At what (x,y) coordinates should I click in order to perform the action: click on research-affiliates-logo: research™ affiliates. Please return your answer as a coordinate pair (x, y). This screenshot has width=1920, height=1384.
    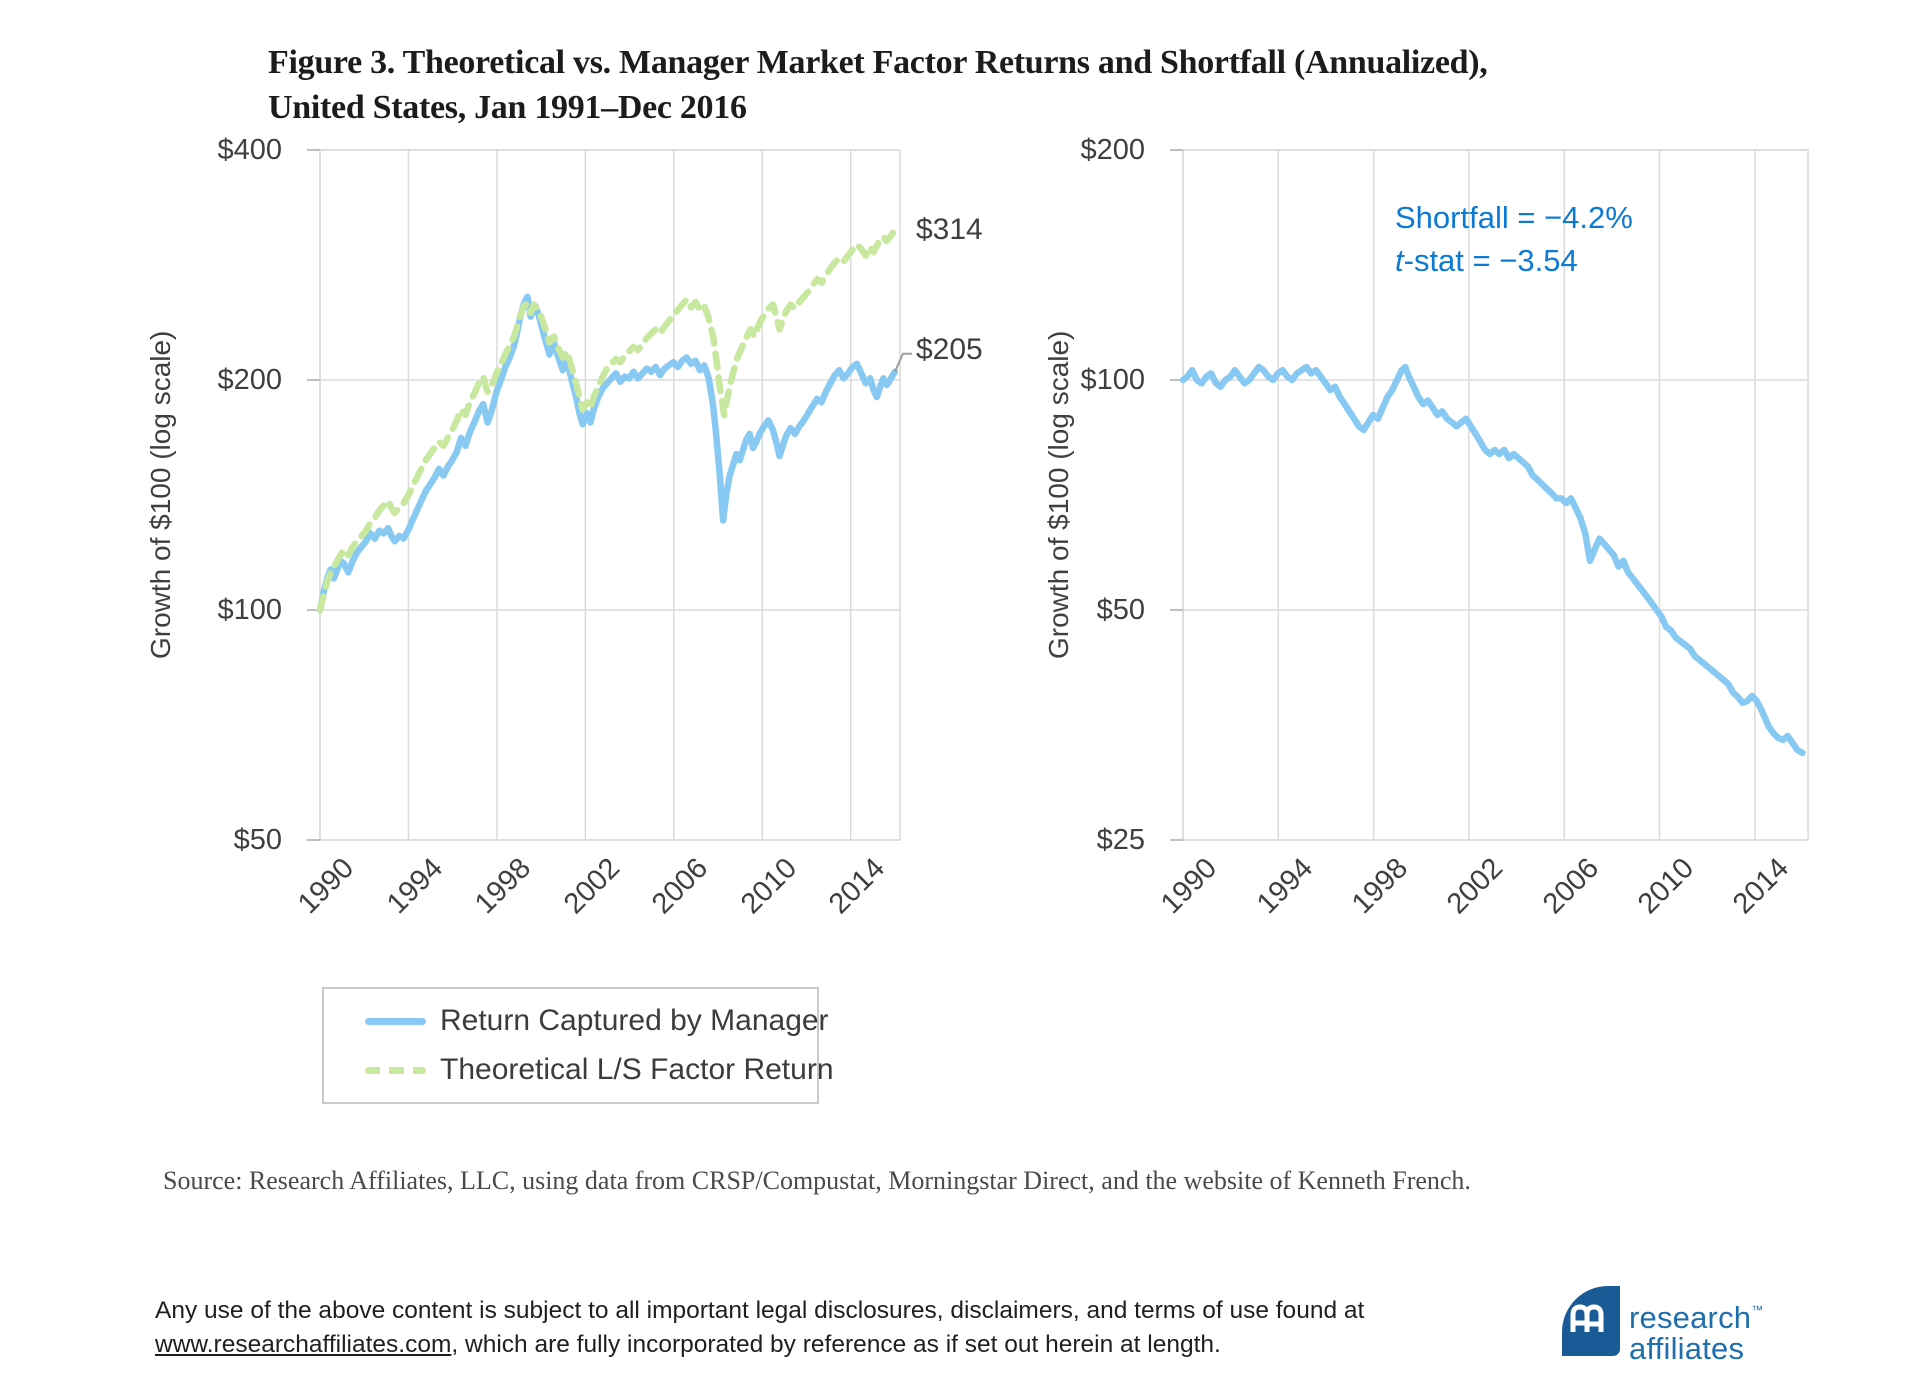
    Looking at the image, I should click on (1662, 1325).